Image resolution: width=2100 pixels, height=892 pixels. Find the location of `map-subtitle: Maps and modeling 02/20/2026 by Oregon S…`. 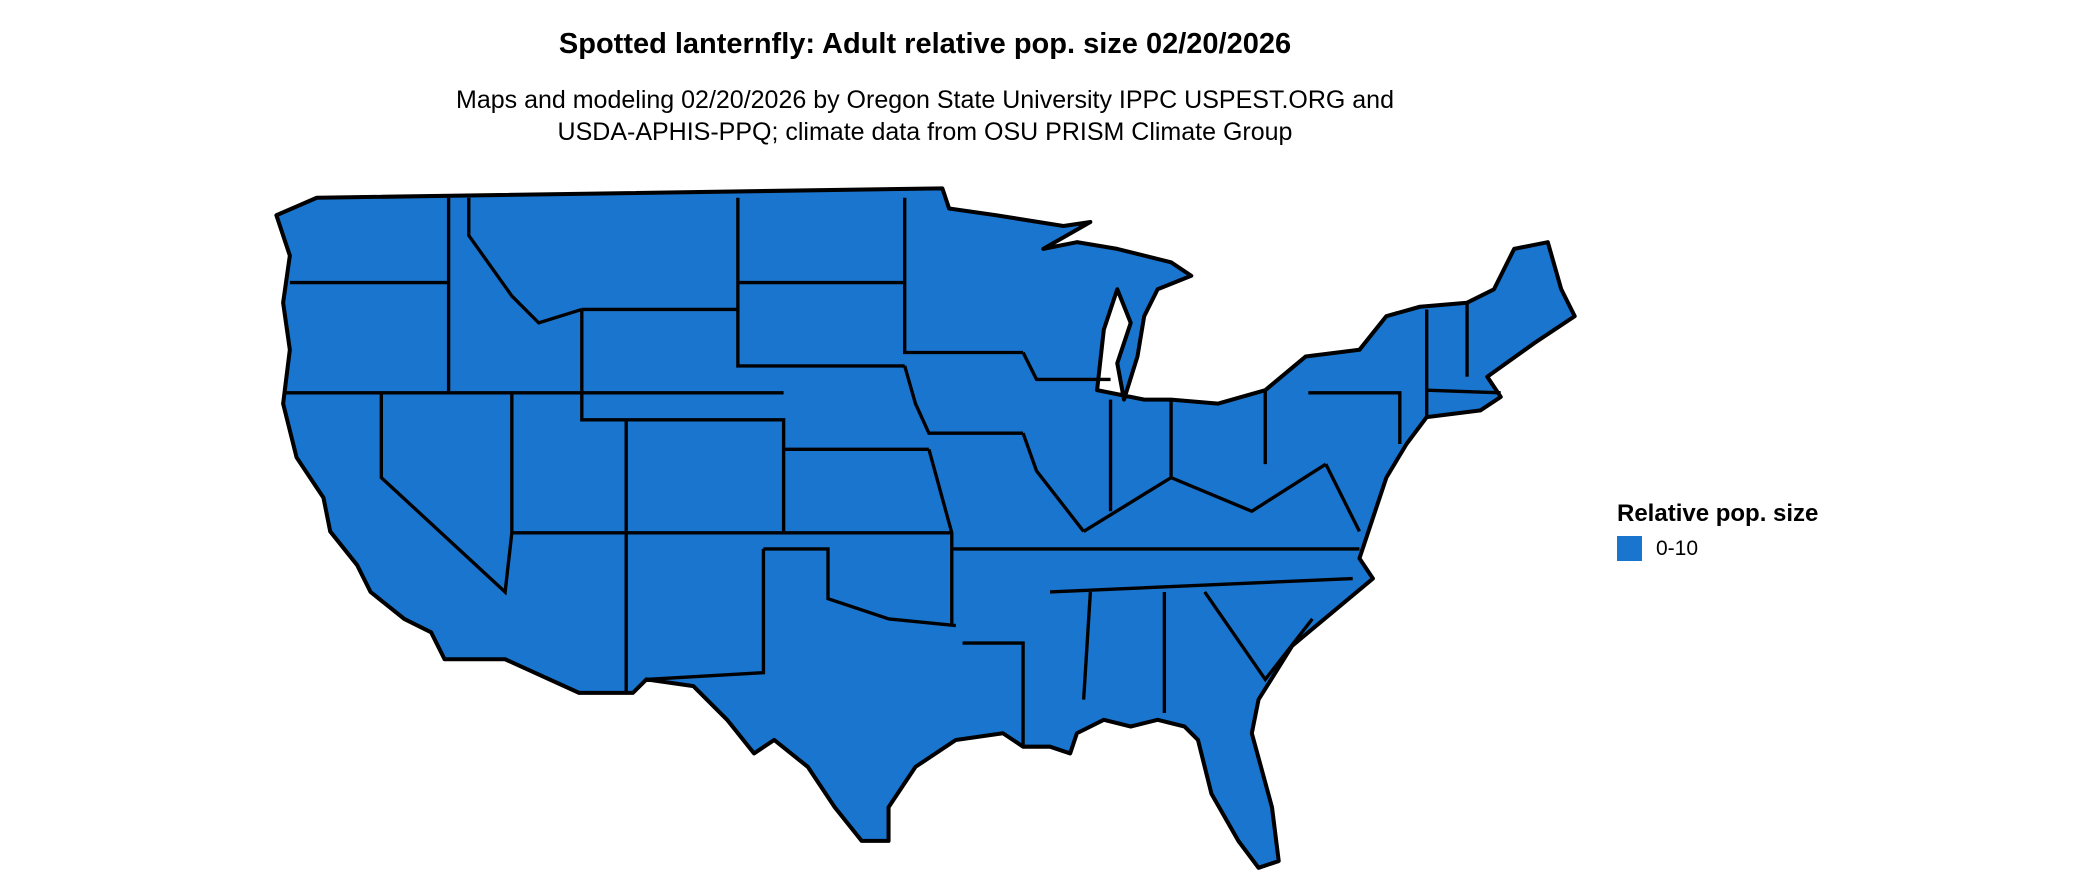

map-subtitle: Maps and modeling 02/20/2026 by Oregon S… is located at coordinates (925, 116).